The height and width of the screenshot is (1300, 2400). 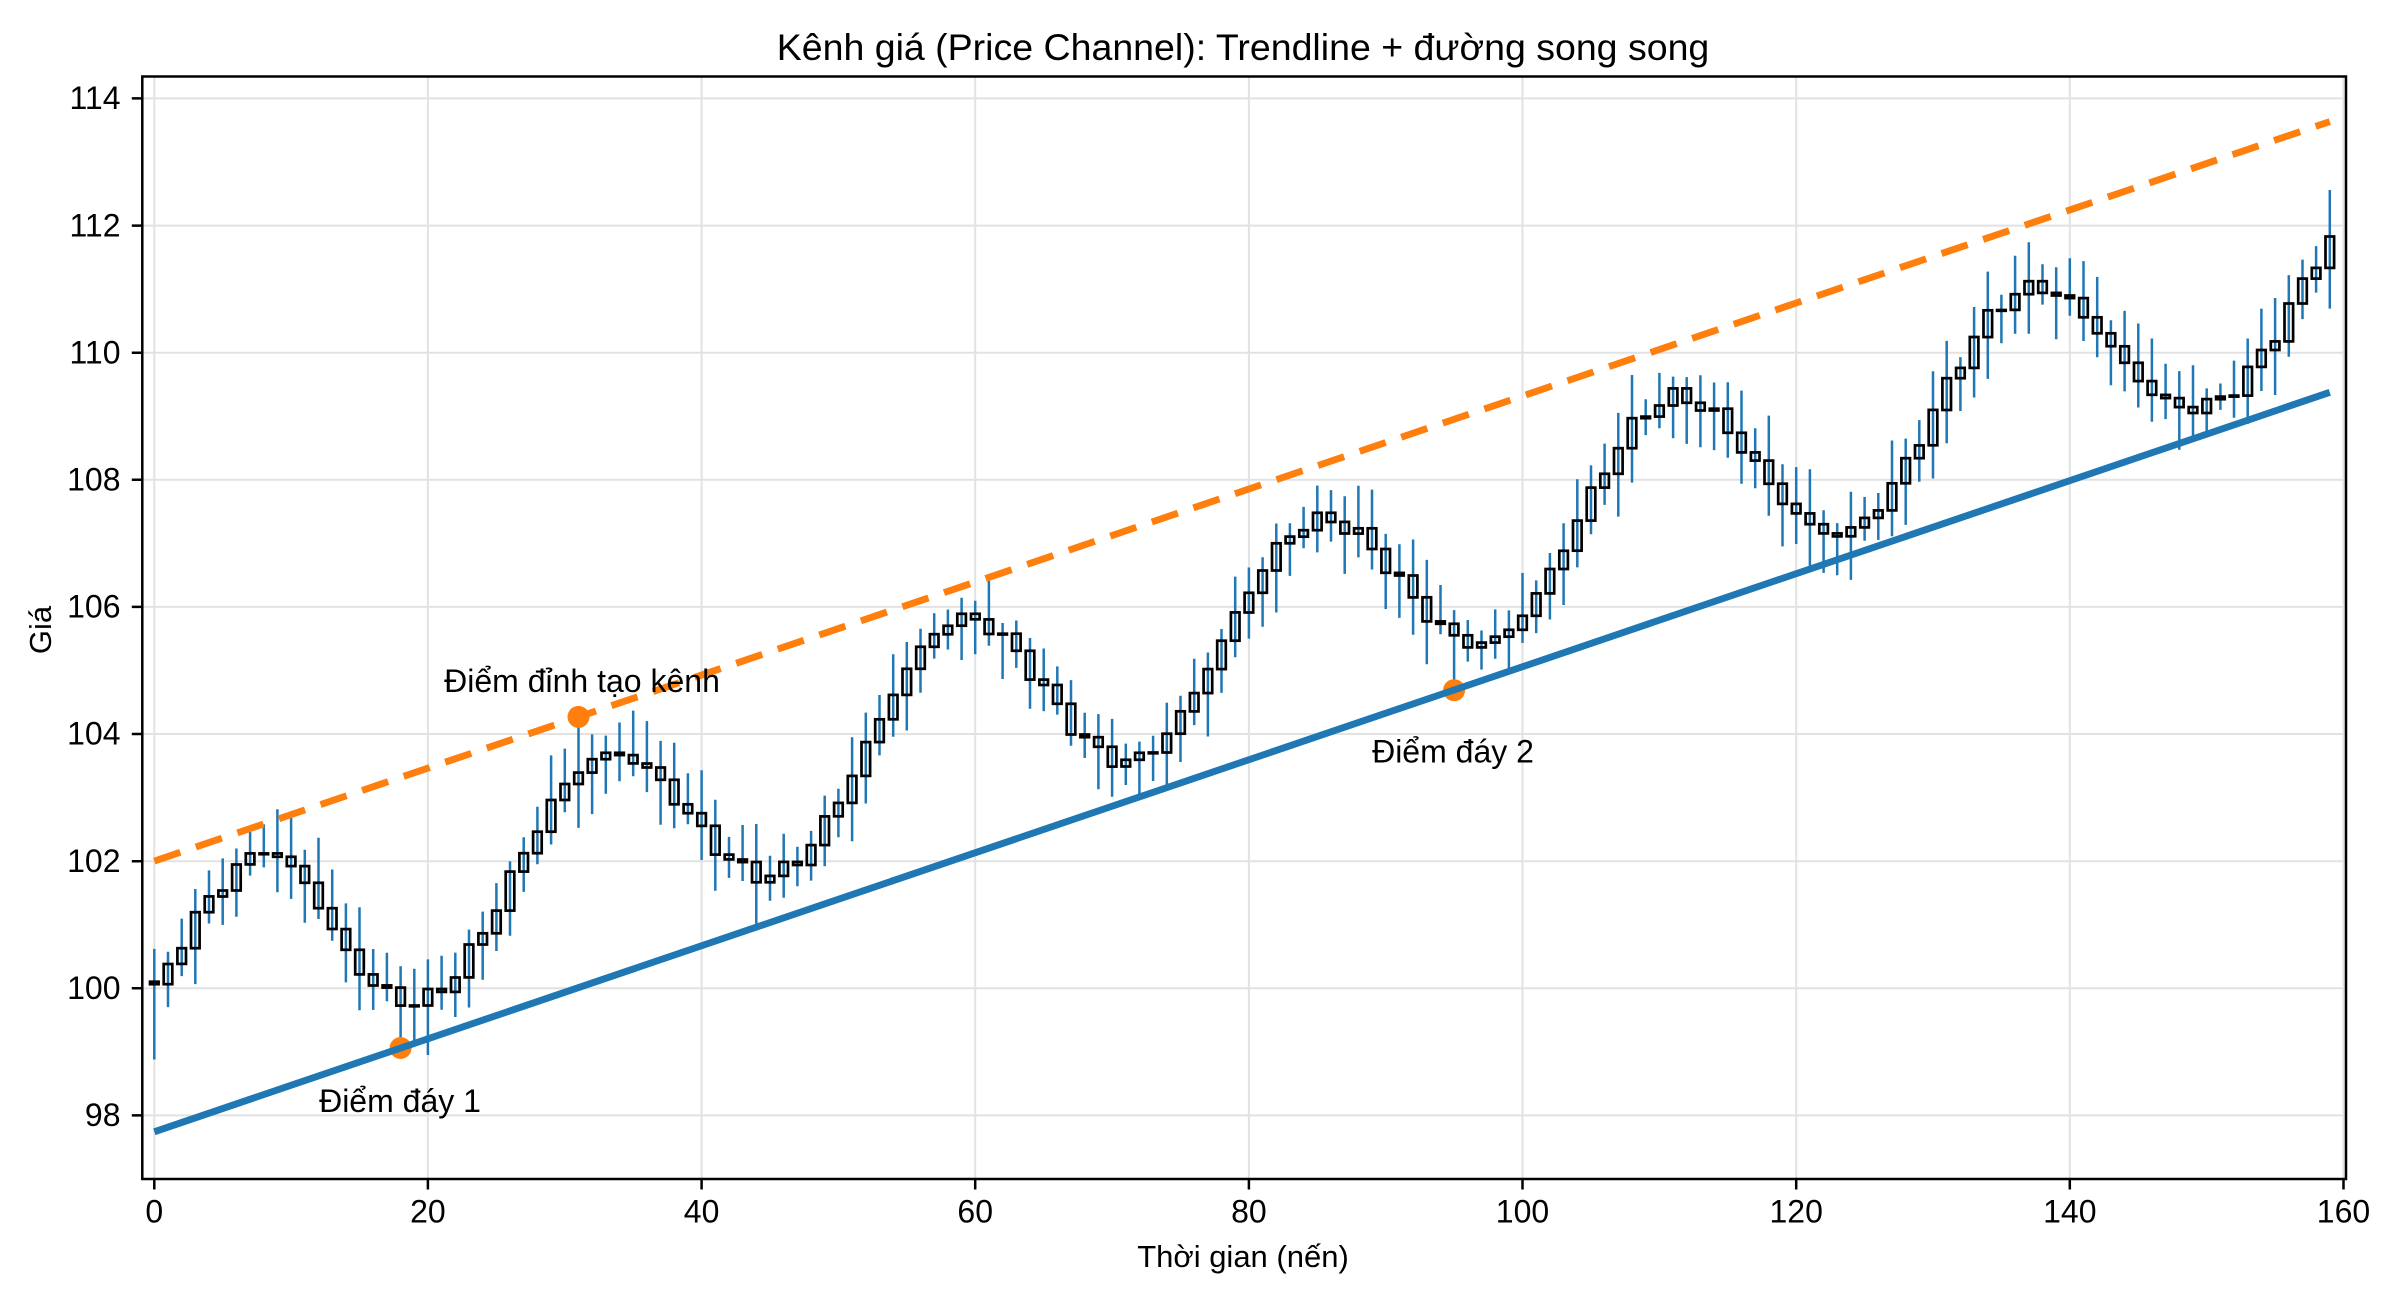 I want to click on svg-text: Điểm đỉnh tạo kênh, so click(x=582, y=681).